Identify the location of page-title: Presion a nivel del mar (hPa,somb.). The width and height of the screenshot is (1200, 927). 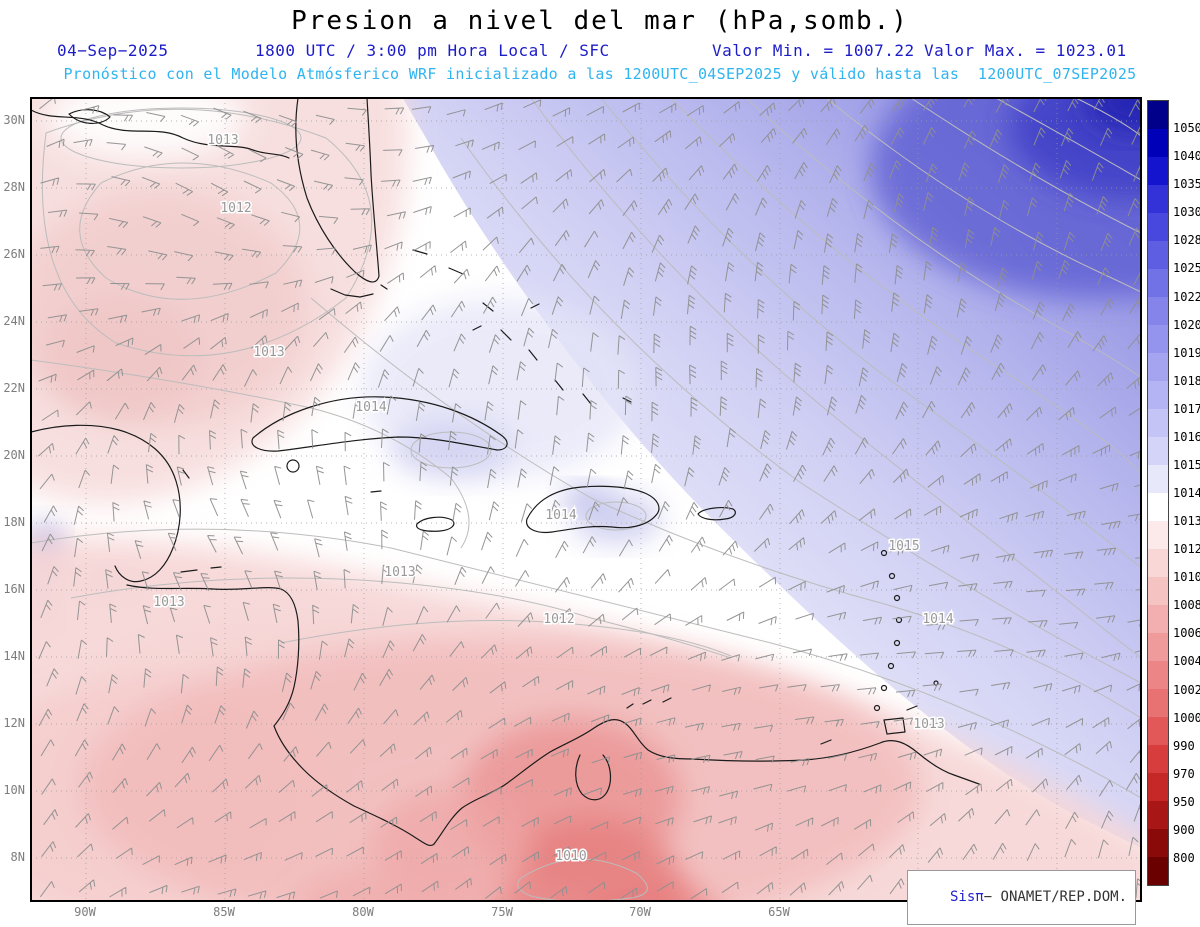
(600, 21).